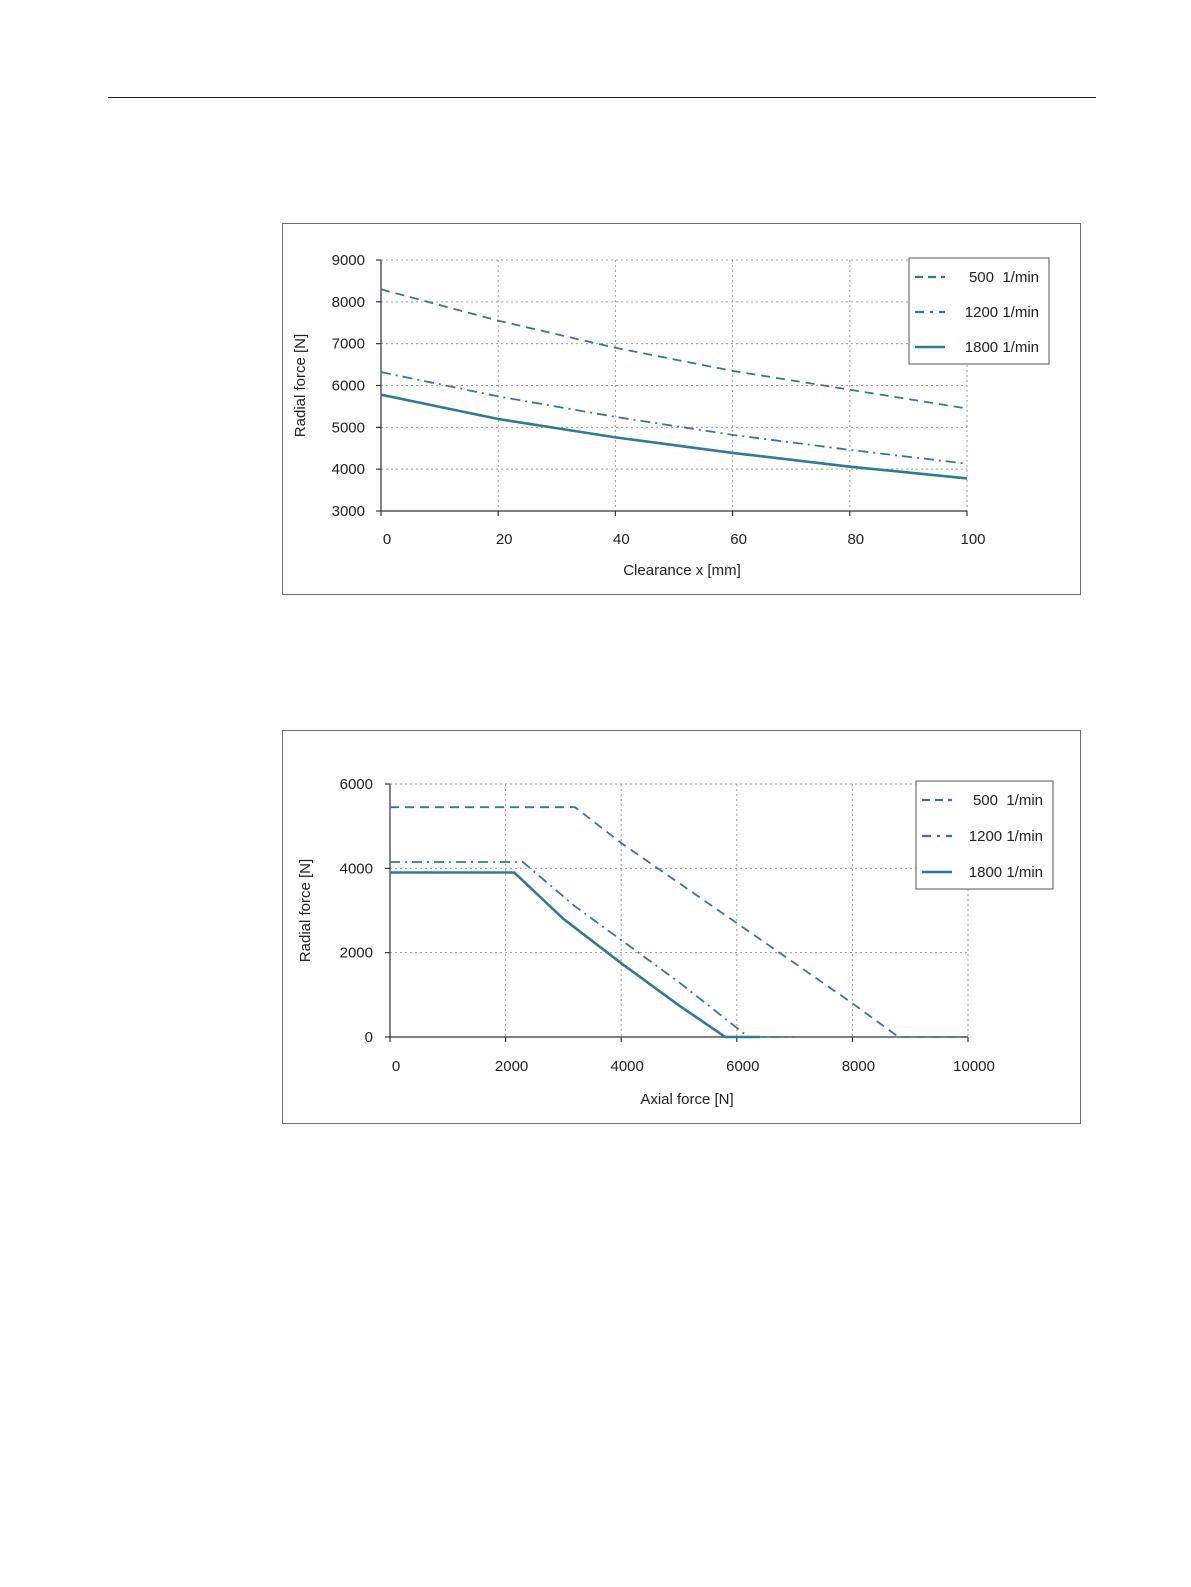  Describe the element at coordinates (972, 539) in the screenshot. I see `x-tick-label: 100` at that location.